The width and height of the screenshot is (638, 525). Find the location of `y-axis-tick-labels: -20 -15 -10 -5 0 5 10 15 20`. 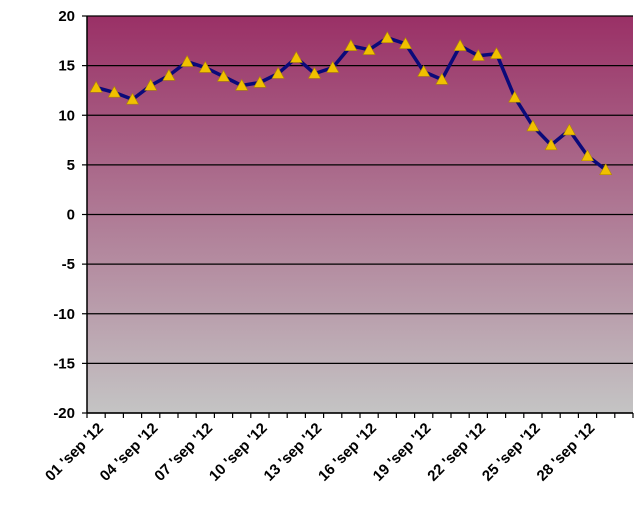

y-axis-tick-labels: -20 -15 -10 -5 0 5 10 15 20 is located at coordinates (64, 215).